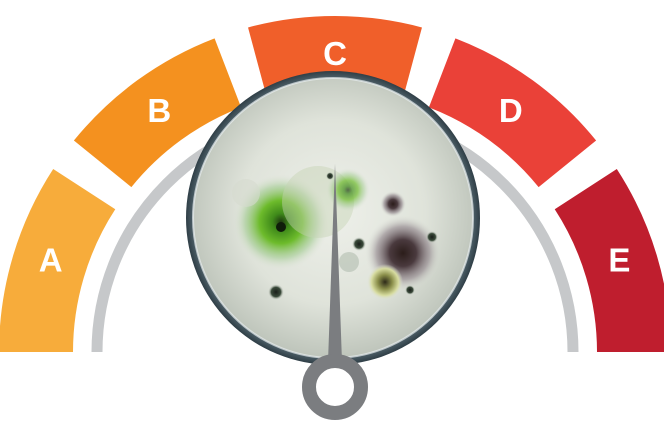 The image size is (664, 423). I want to click on needle-pointer, so click(335, 263).